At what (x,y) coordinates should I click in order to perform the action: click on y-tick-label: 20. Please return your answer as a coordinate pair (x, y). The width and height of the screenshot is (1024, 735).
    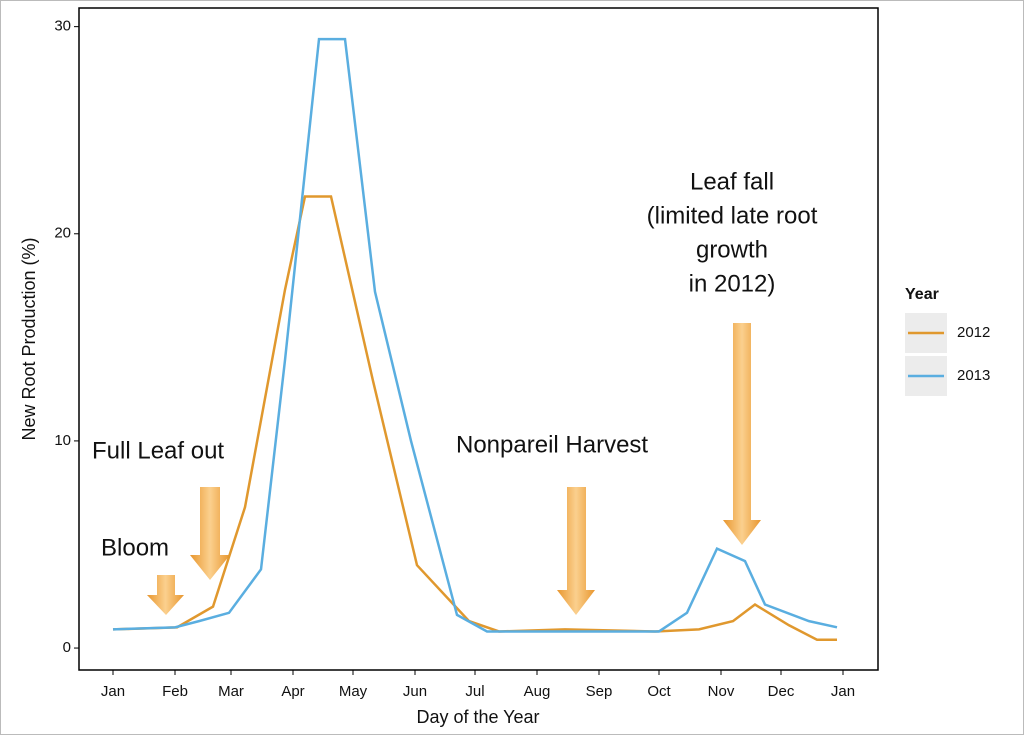
    Looking at the image, I should click on (62, 233).